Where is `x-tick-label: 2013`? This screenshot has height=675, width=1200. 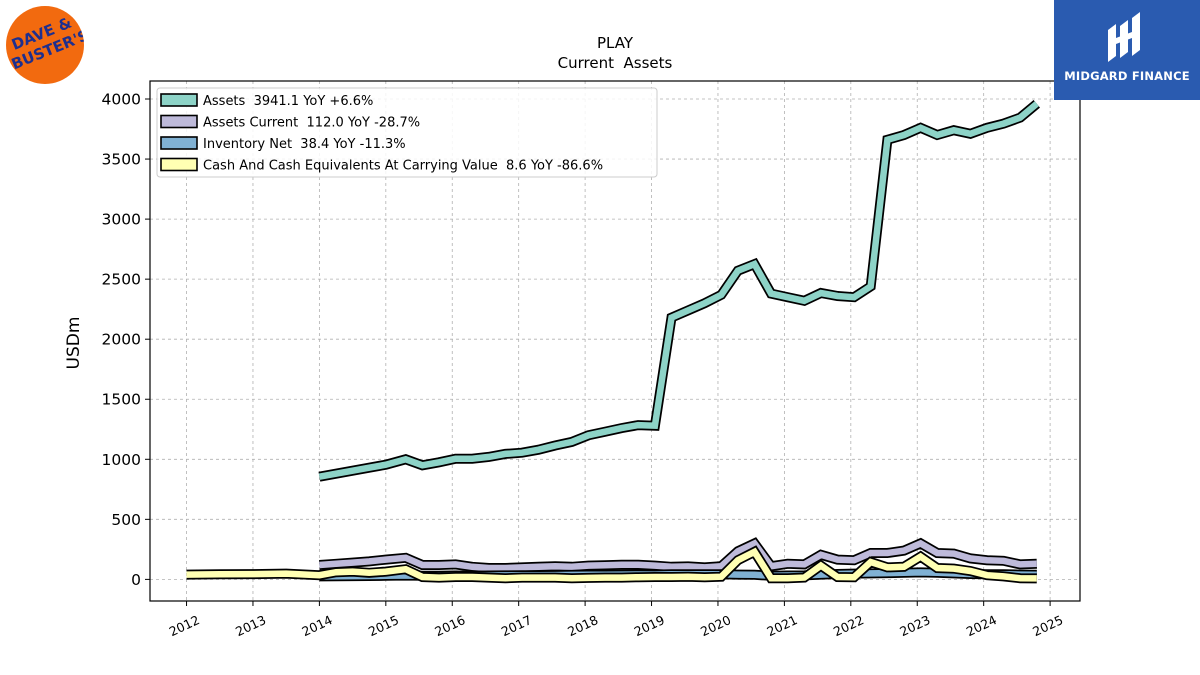
x-tick-label: 2013 is located at coordinates (250, 625).